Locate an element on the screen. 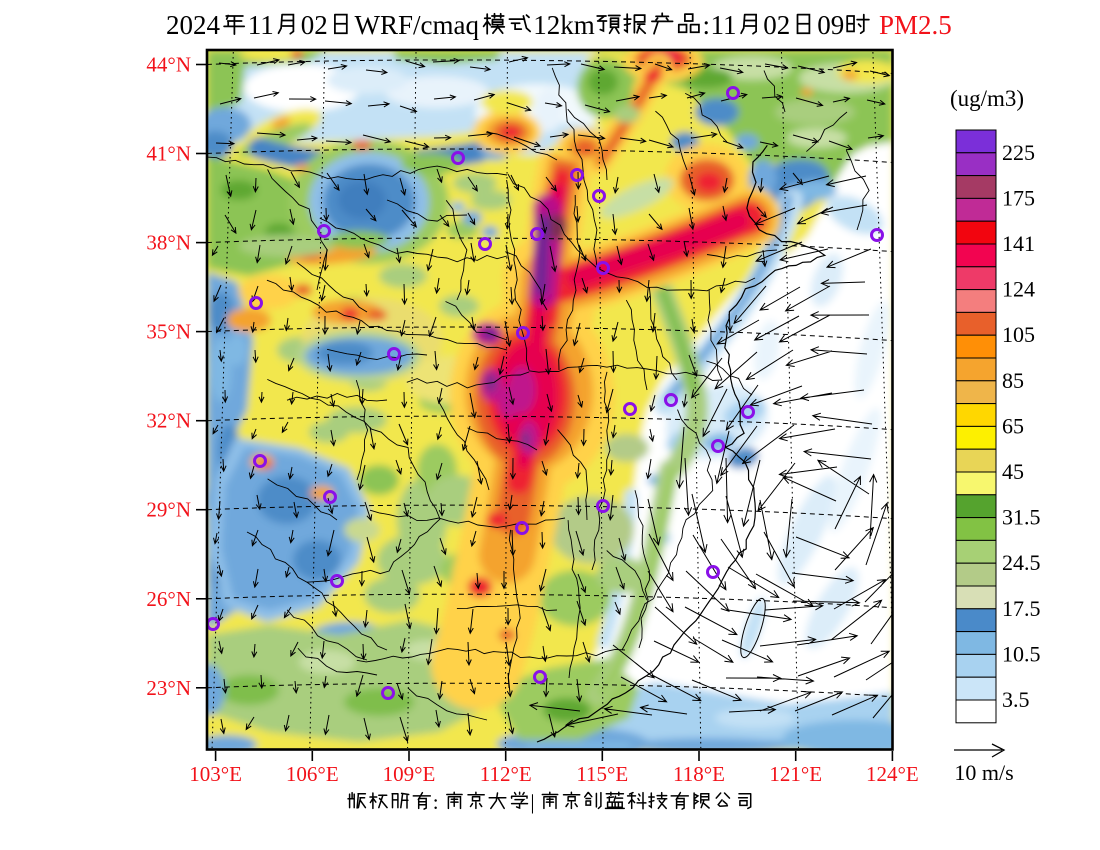 The width and height of the screenshot is (1100, 850). svg-text: 24.5 is located at coordinates (1021, 562).